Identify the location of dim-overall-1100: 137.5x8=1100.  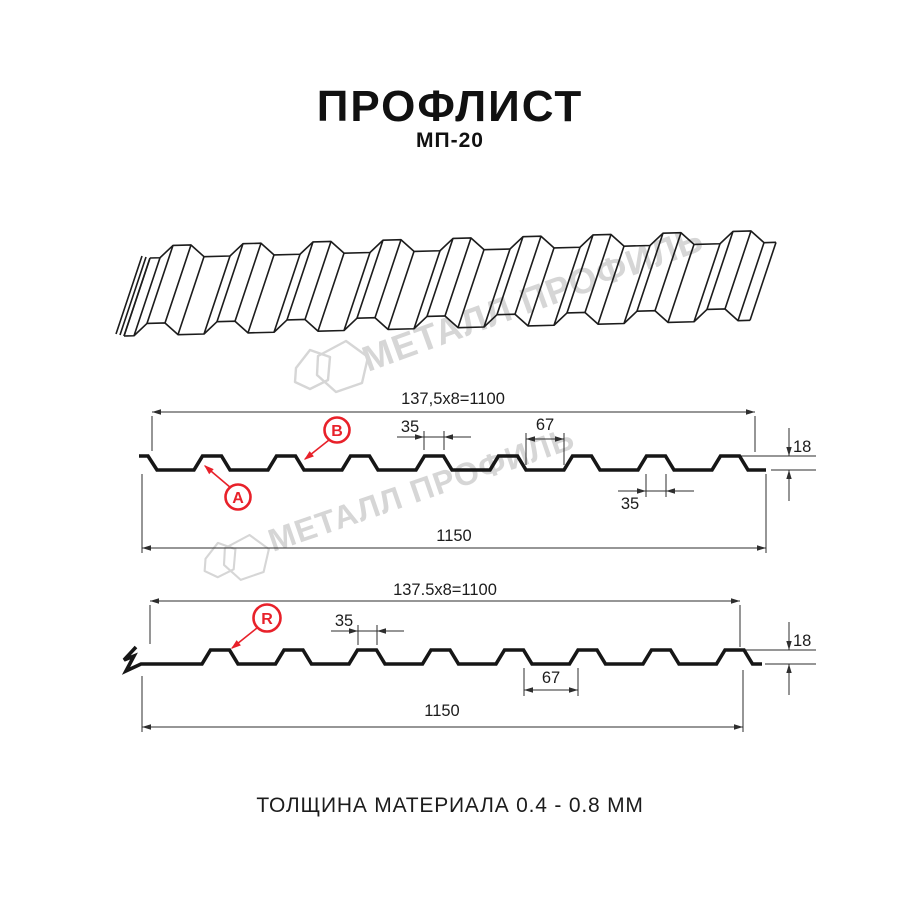
(445, 614).